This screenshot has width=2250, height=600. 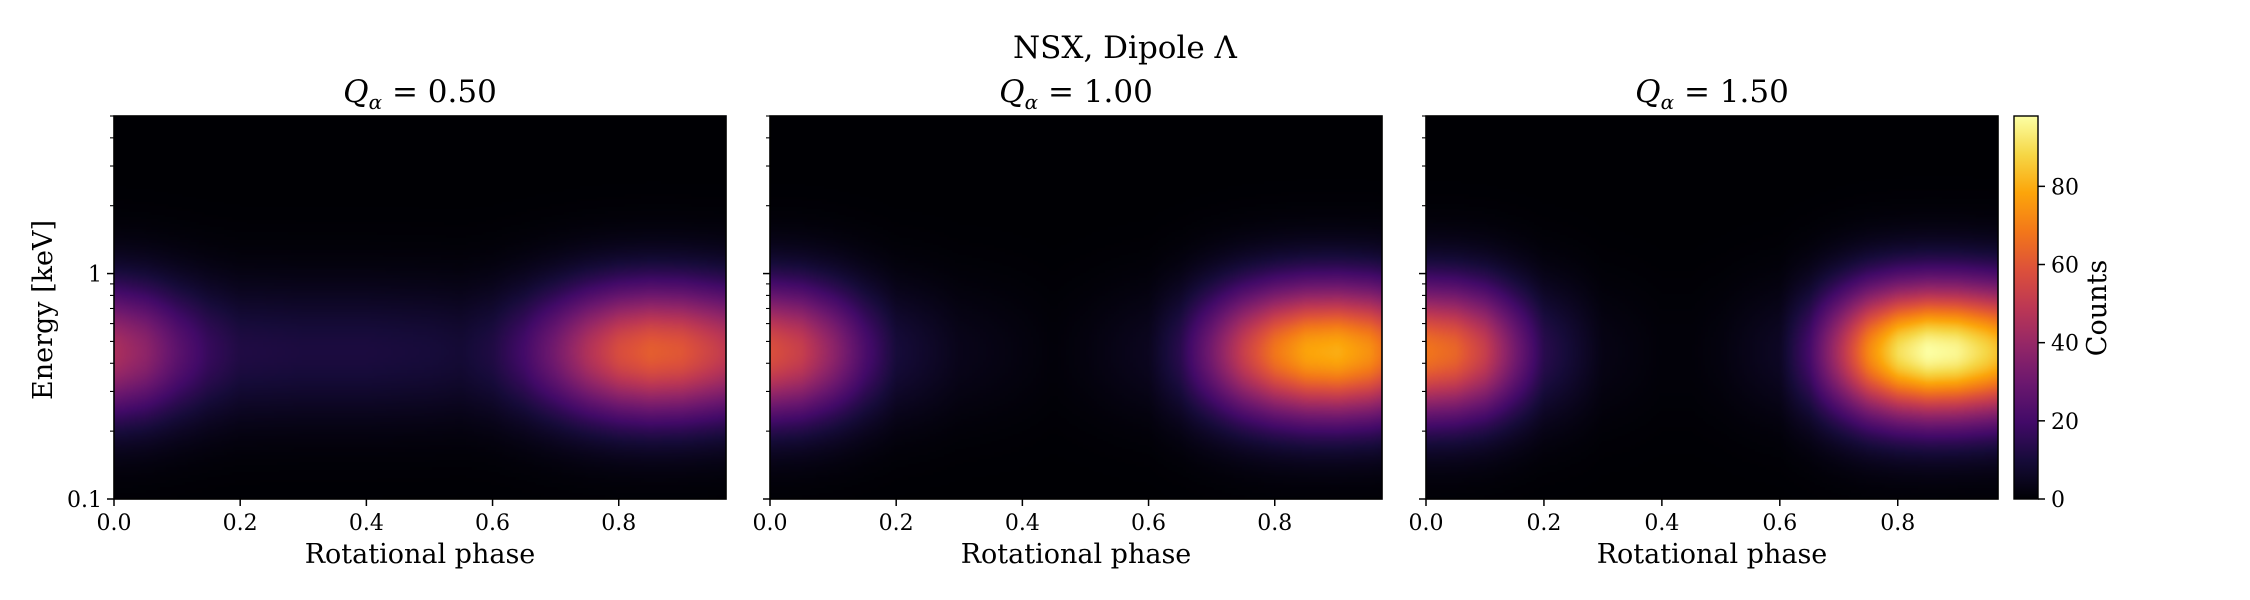 What do you see at coordinates (1125, 48) in the screenshot?
I see `figure-title: NSX, Dipole Λ` at bounding box center [1125, 48].